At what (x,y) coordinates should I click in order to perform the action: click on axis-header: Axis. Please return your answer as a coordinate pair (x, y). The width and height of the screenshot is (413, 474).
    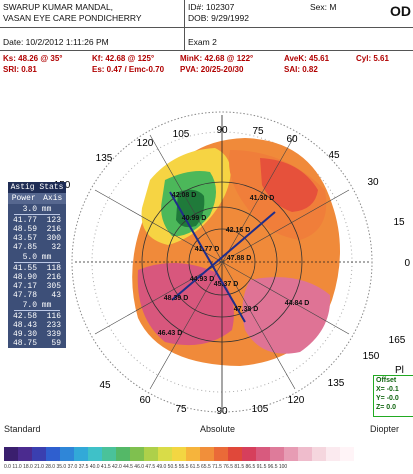
    Looking at the image, I should click on (53, 198).